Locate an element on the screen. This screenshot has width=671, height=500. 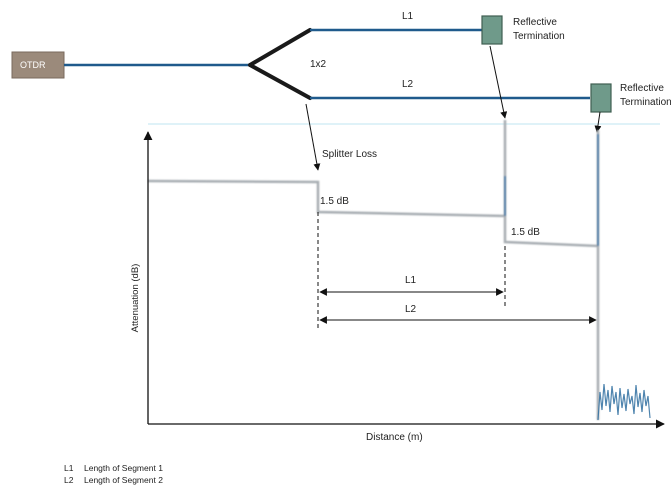
legend-row: L1 Length of Segment 1 is located at coordinates (113, 468).